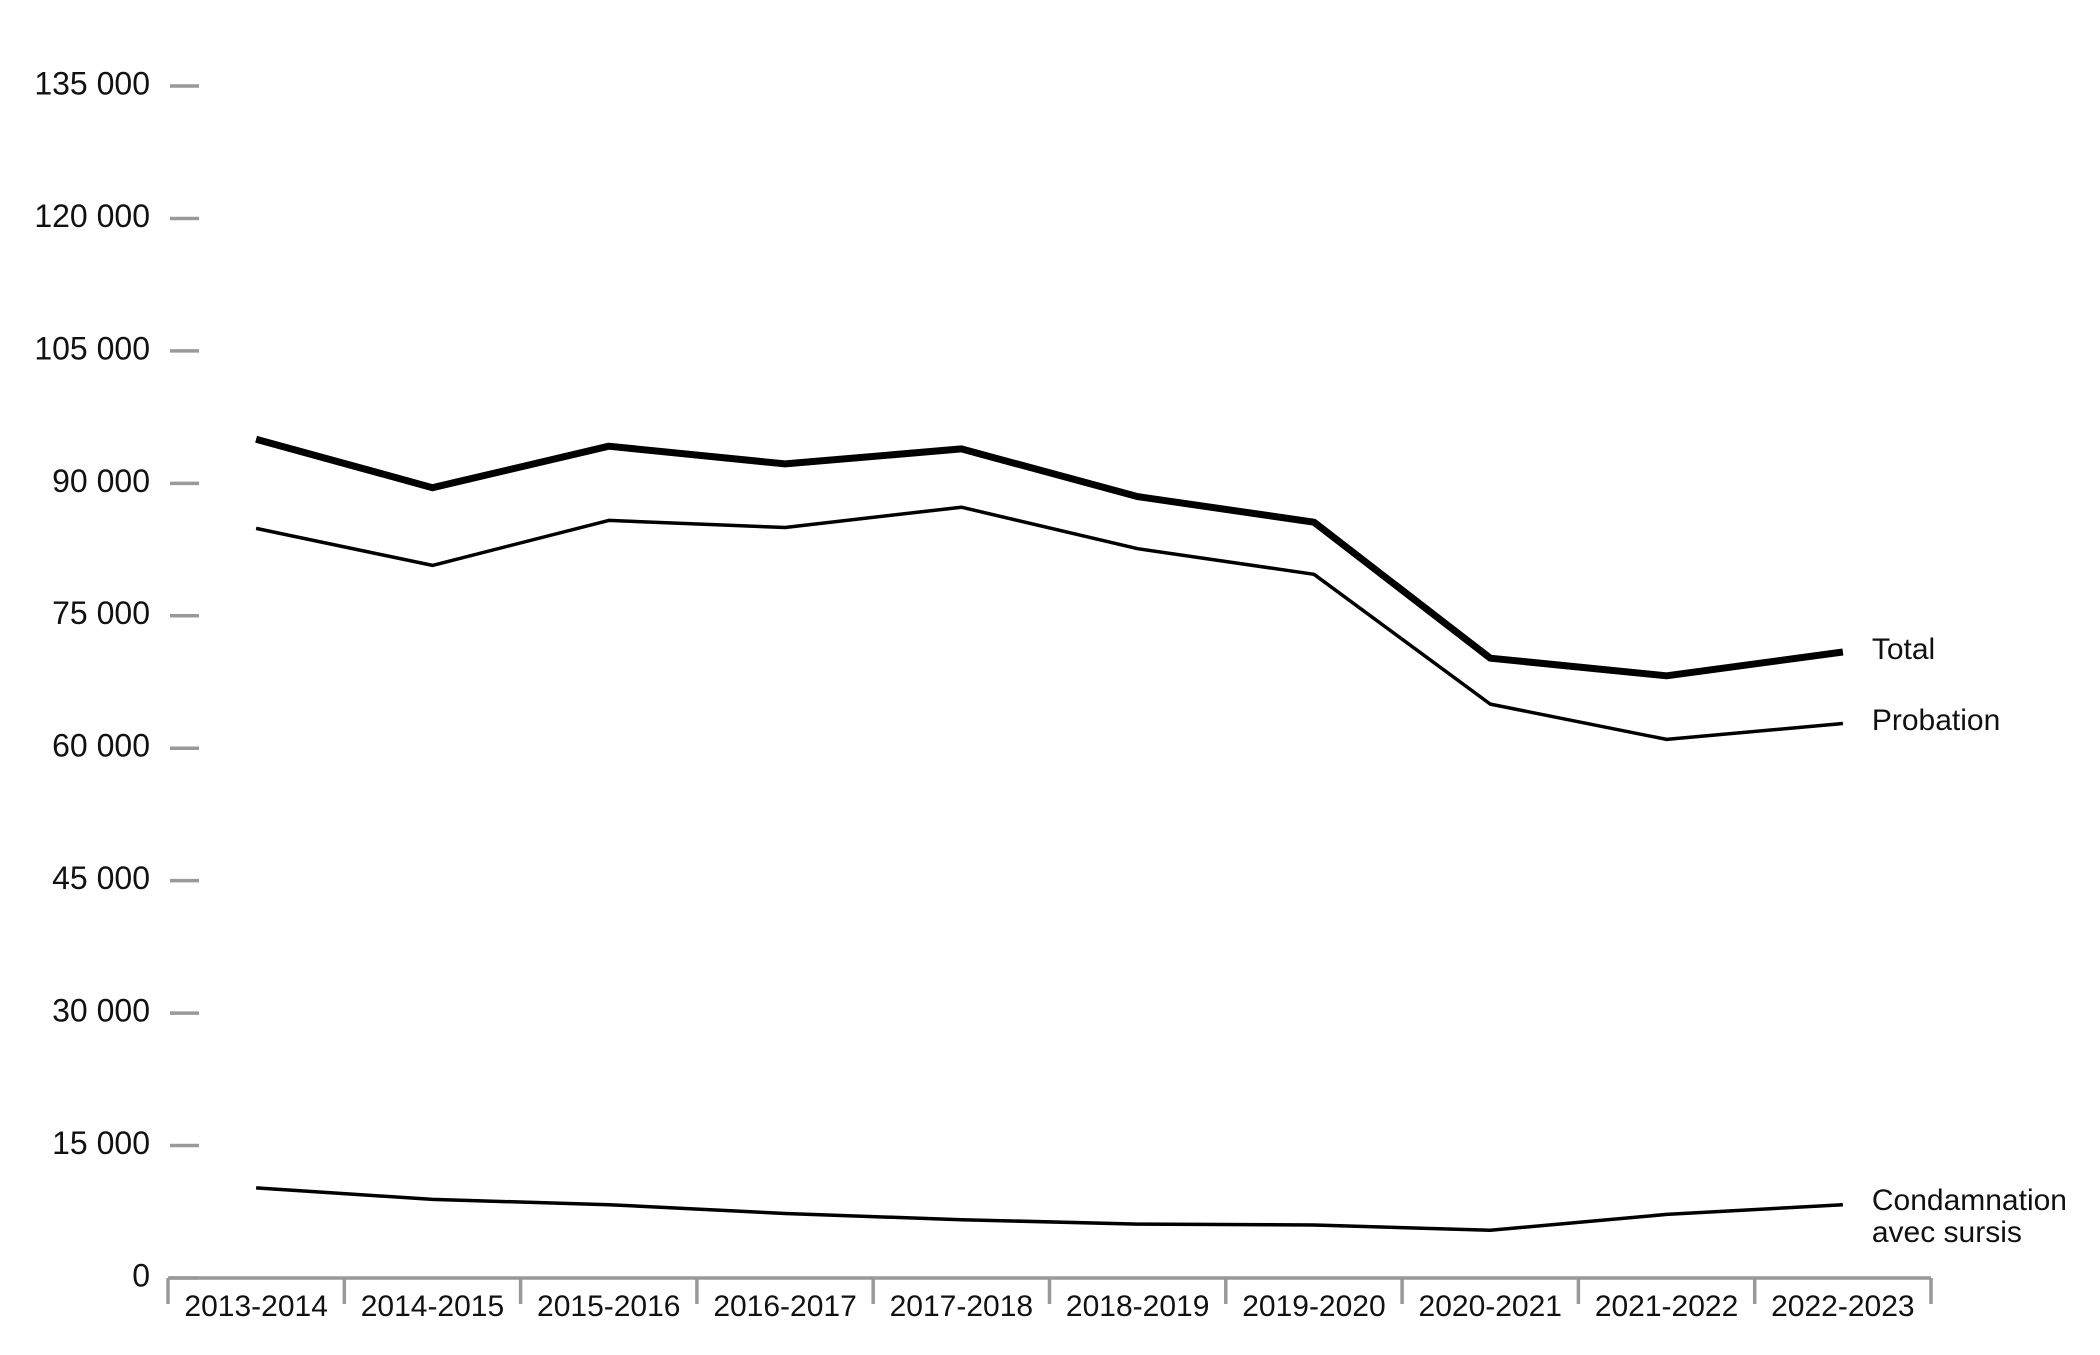 The height and width of the screenshot is (1355, 2100). What do you see at coordinates (1969, 1216) in the screenshot?
I see `series-label: Condamnation avec sursis` at bounding box center [1969, 1216].